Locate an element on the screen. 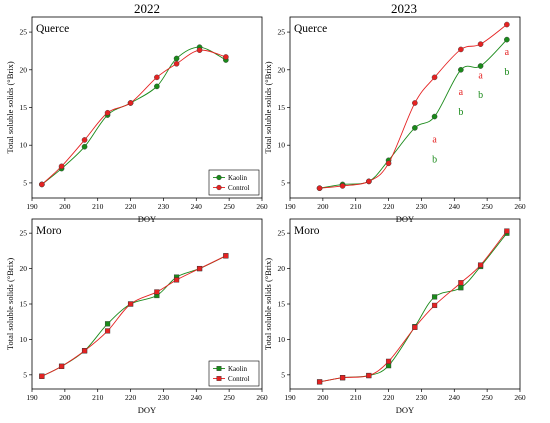  legend-label-kaolin: Kaolin is located at coordinates (238, 369).